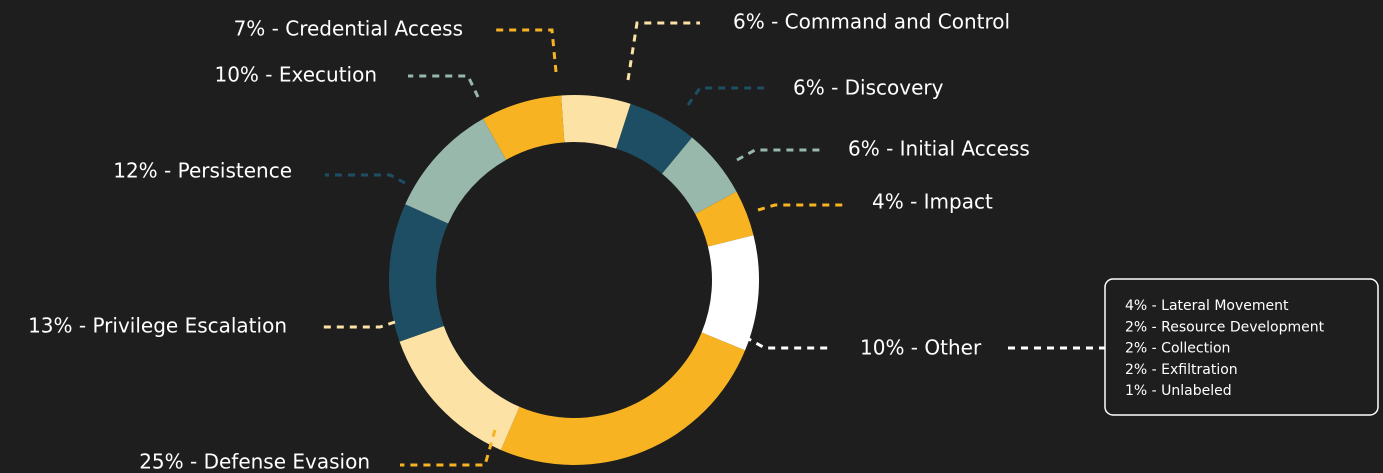 The width and height of the screenshot is (1383, 473). Describe the element at coordinates (254, 461) in the screenshot. I see `segment-label: 25% - Defense Evasion` at that location.